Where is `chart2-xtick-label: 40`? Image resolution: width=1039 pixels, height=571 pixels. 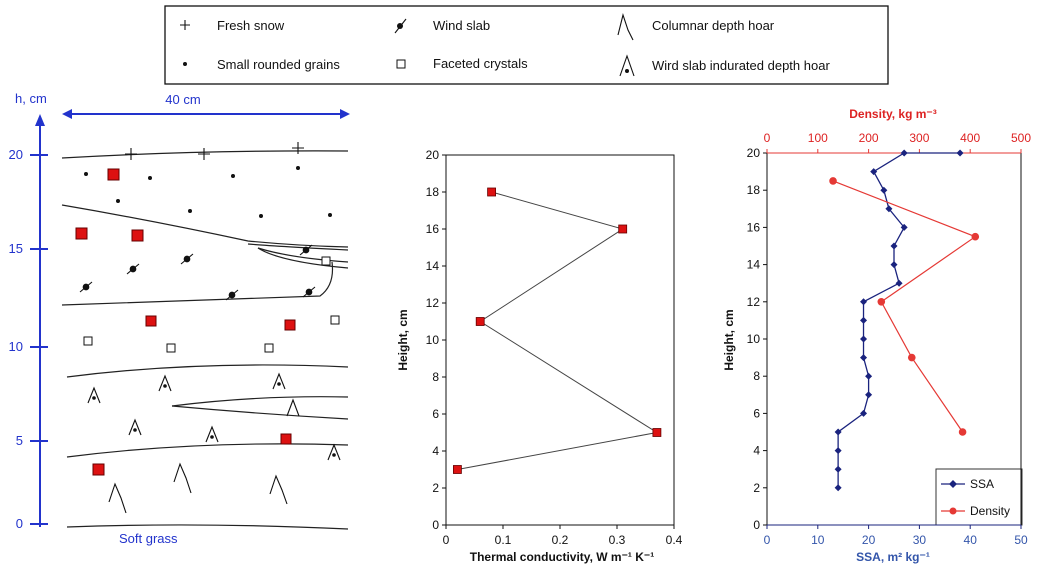
chart2-xtick-label: 40 is located at coordinates (971, 540).